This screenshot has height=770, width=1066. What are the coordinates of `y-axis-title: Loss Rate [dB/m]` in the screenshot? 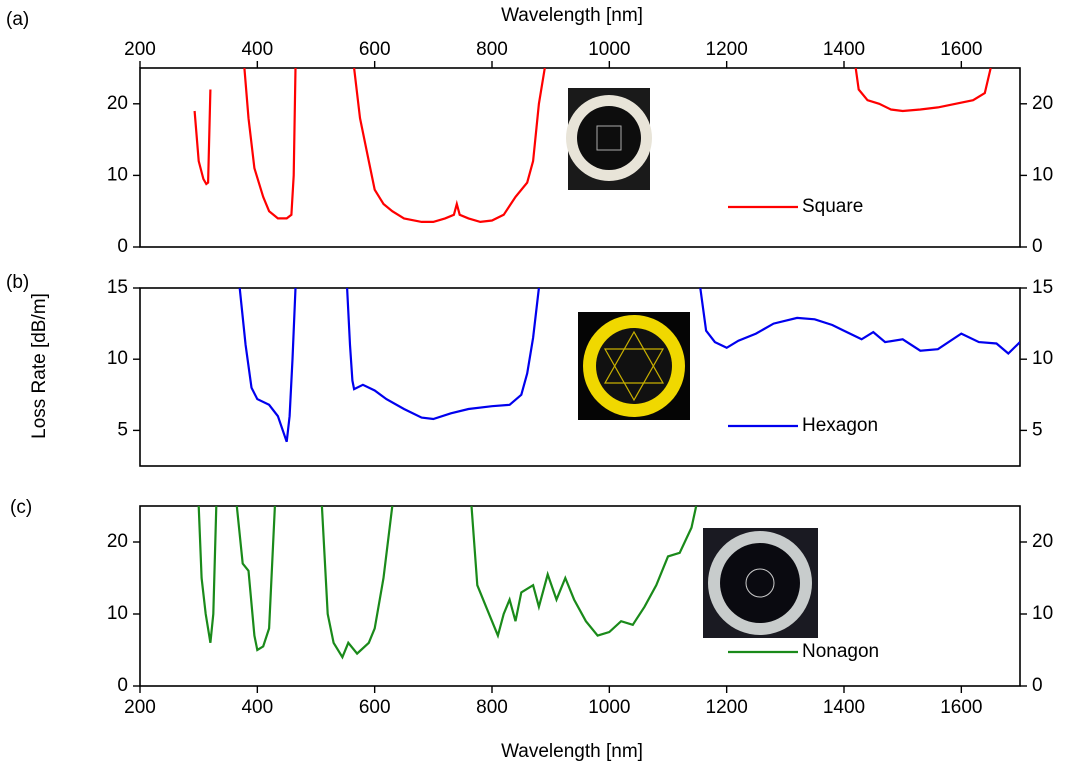 It's located at (39, 366).